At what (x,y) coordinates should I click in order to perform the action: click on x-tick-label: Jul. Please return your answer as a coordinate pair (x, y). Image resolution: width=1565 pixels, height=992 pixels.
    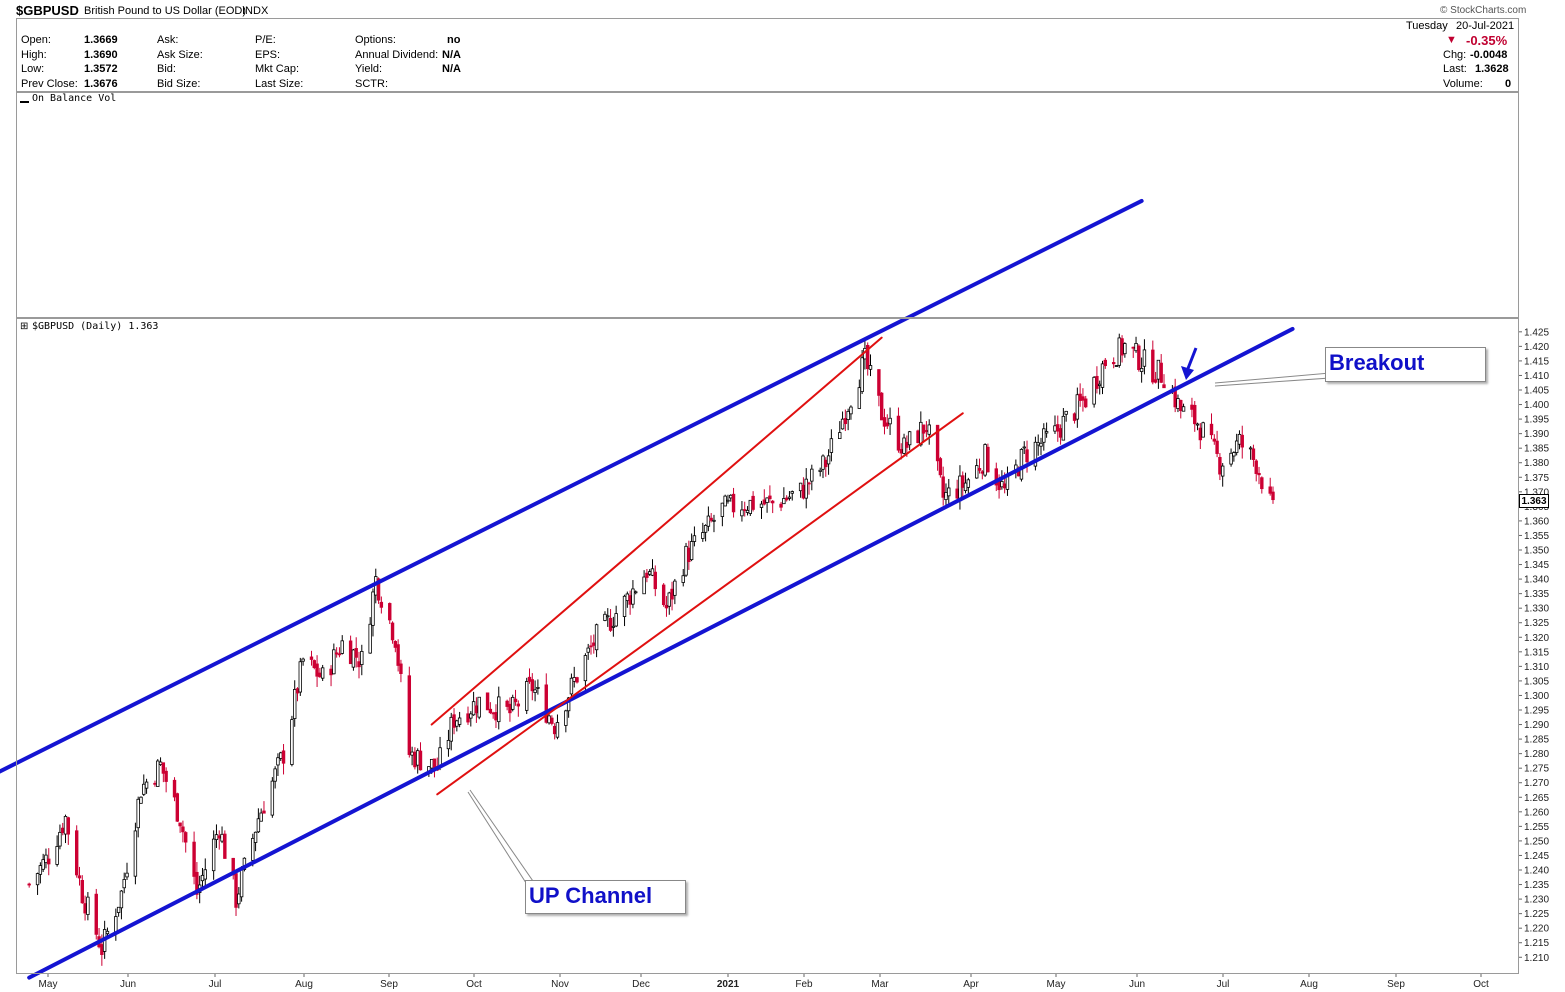
    Looking at the image, I should click on (215, 984).